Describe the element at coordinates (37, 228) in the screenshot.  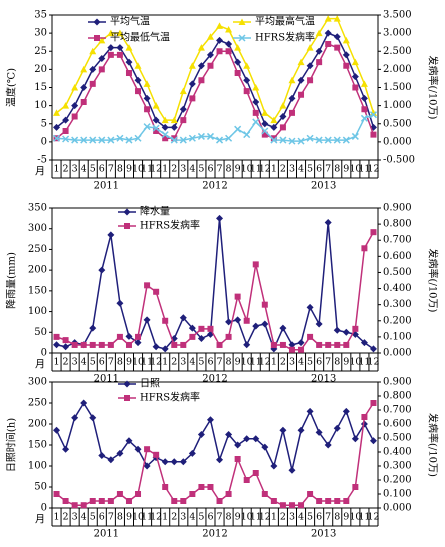
I see `y-tick-label: 300` at that location.